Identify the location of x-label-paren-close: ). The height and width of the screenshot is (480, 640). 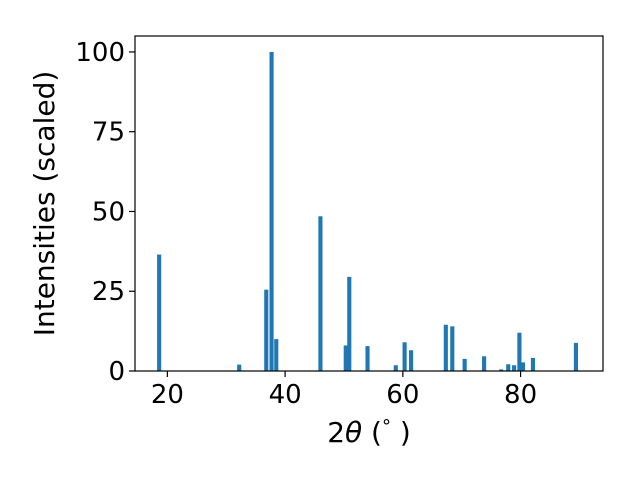
(401, 432).